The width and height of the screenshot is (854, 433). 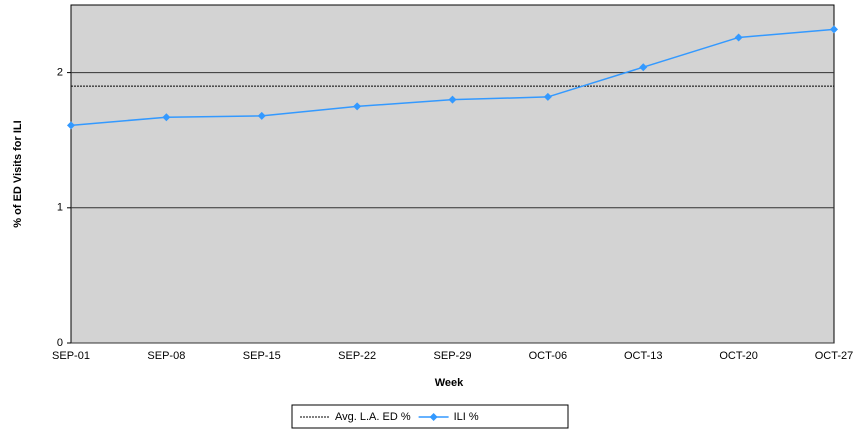 What do you see at coordinates (60, 343) in the screenshot?
I see `y-tick-label: 0` at bounding box center [60, 343].